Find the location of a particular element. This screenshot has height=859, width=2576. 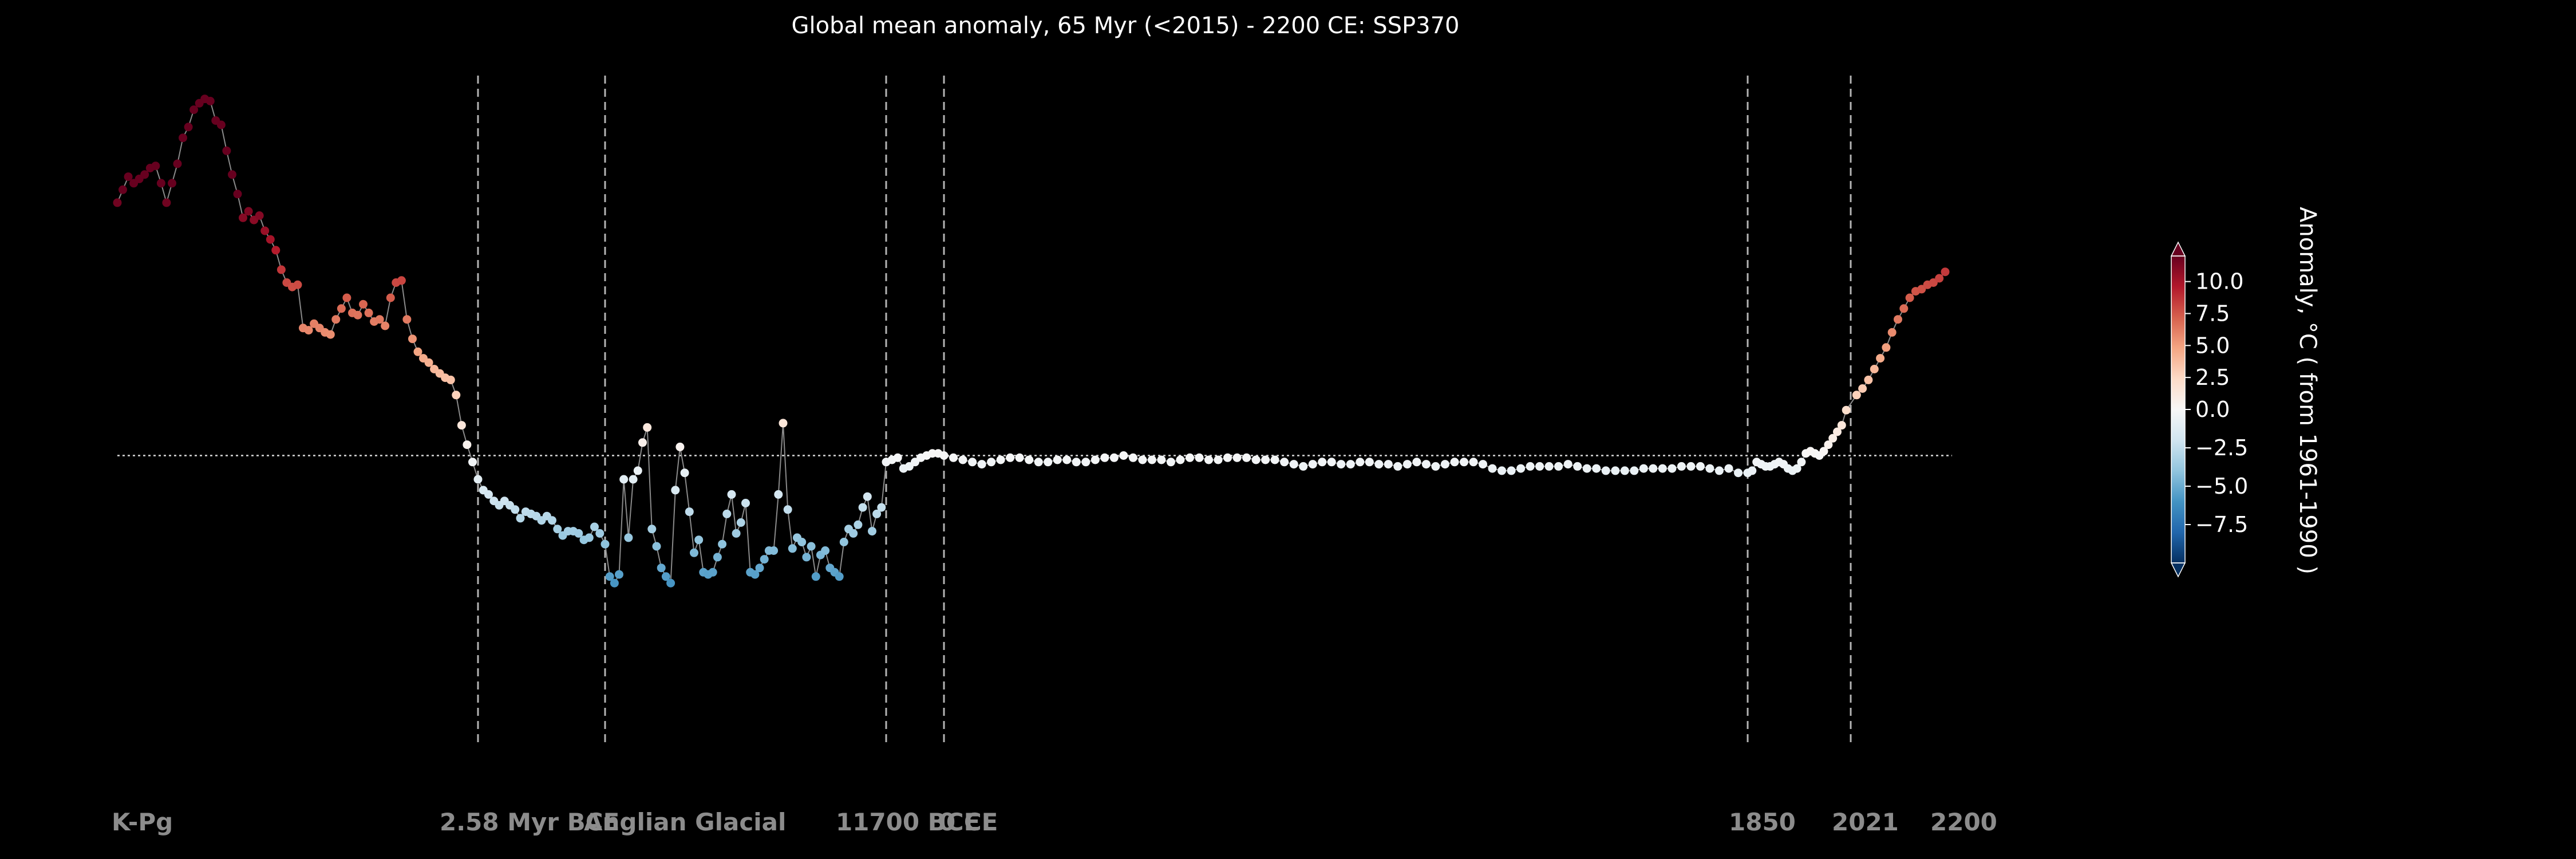

era-label: 0 CE is located at coordinates (968, 822).